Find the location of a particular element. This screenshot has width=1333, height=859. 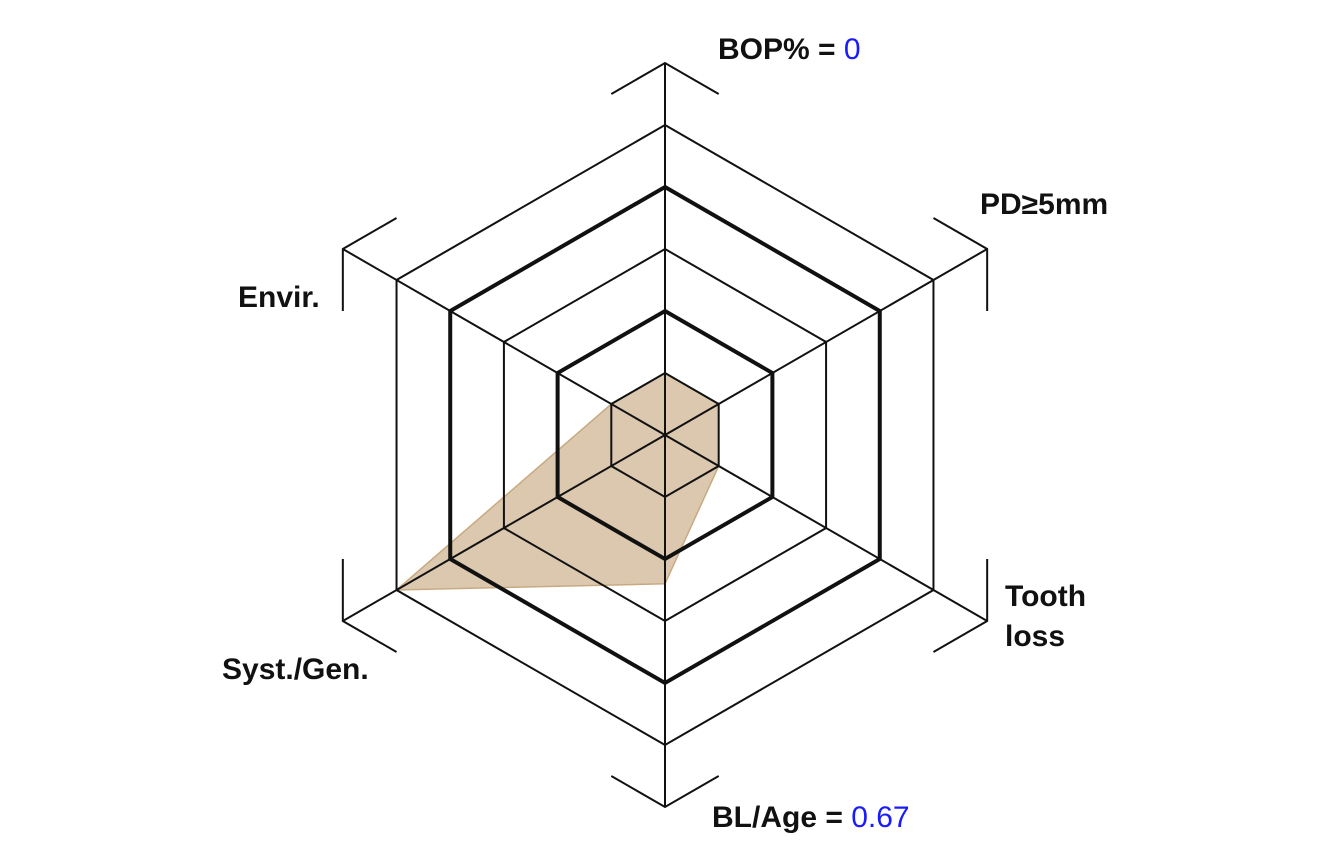

axis-label-text: BOP% = is located at coordinates (781, 49).